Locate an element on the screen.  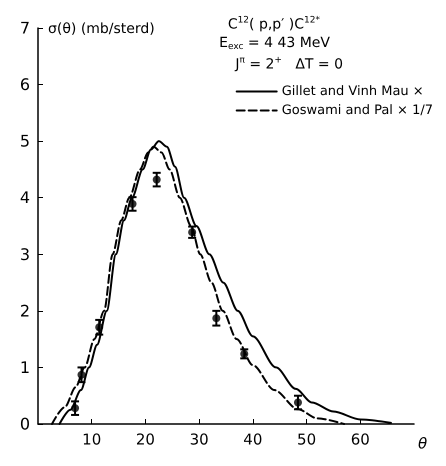
x-tick-label: 40 is located at coordinates (252, 439).